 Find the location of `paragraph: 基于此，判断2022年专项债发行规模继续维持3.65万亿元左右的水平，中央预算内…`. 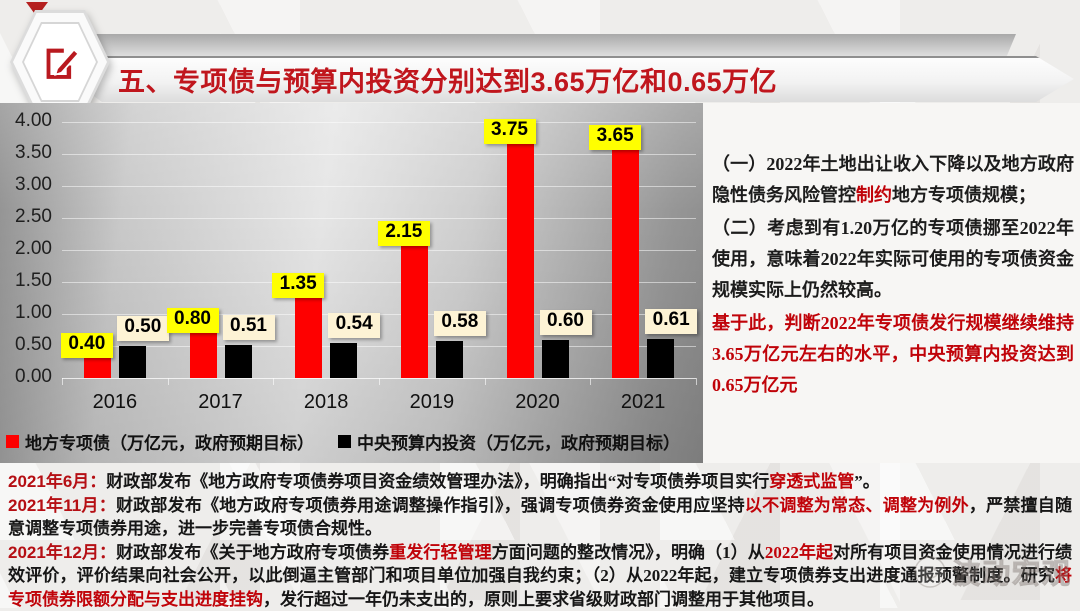

paragraph: 基于此，判断2022年专项债发行规模继续维持3.65万亿元左右的水平，中央预算内… is located at coordinates (893, 354).